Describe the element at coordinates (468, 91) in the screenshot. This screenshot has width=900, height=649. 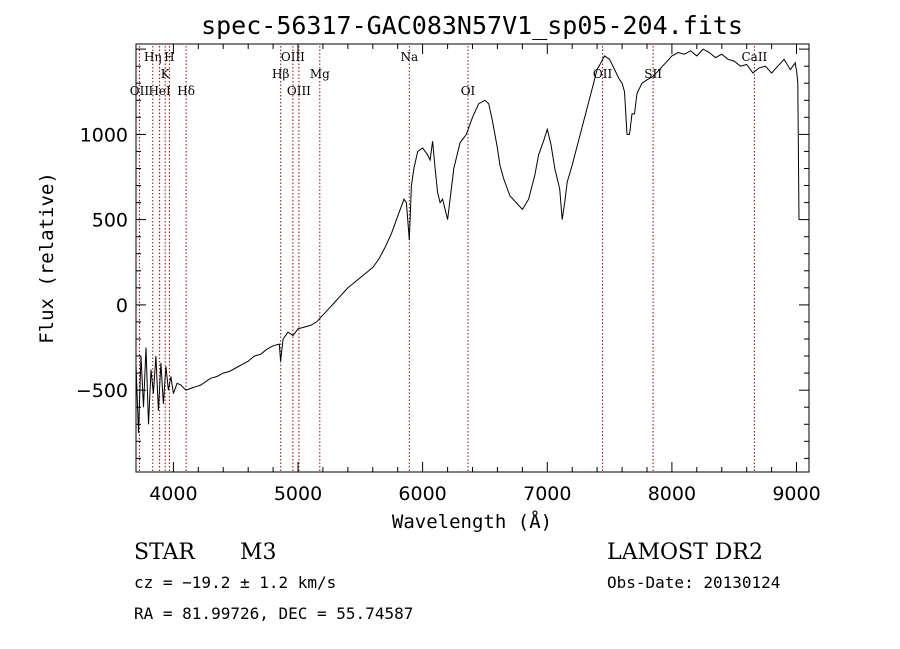
I see `spectral-line-label: OI` at that location.